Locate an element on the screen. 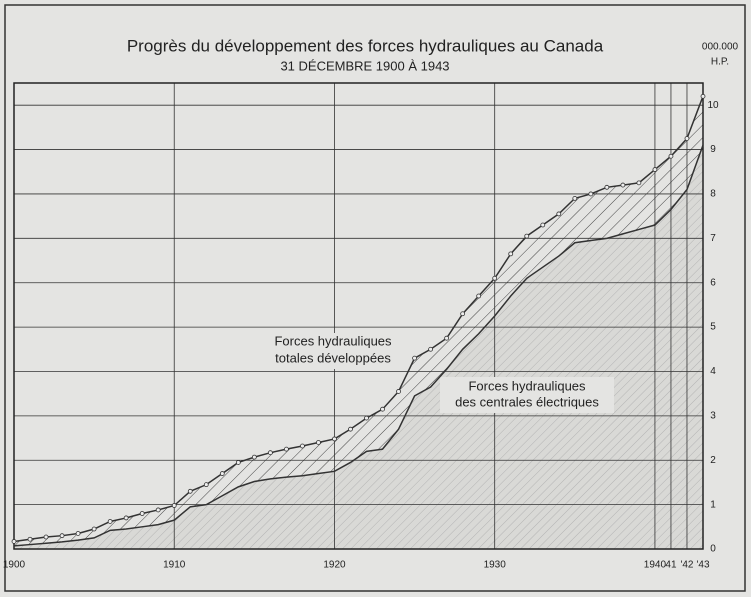 This screenshot has width=751, height=597. y-tick-label: 1 is located at coordinates (713, 504).